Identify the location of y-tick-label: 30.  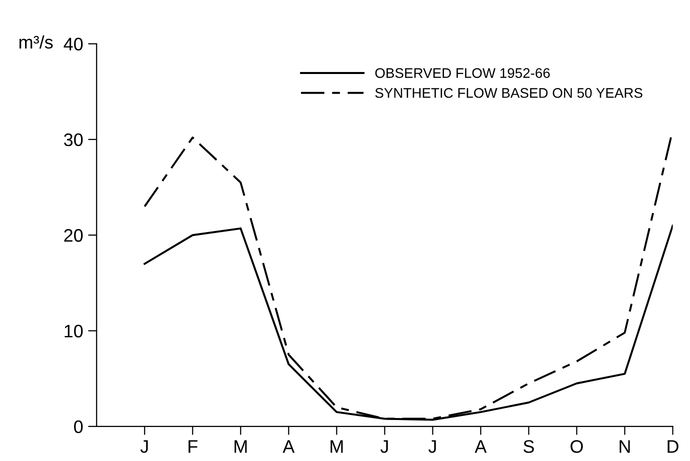
(73, 139).